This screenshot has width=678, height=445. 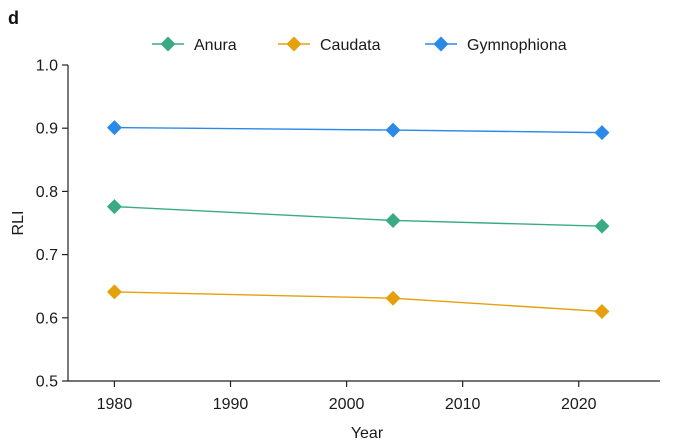 I want to click on legend-item-anura: Anura, so click(x=194, y=45).